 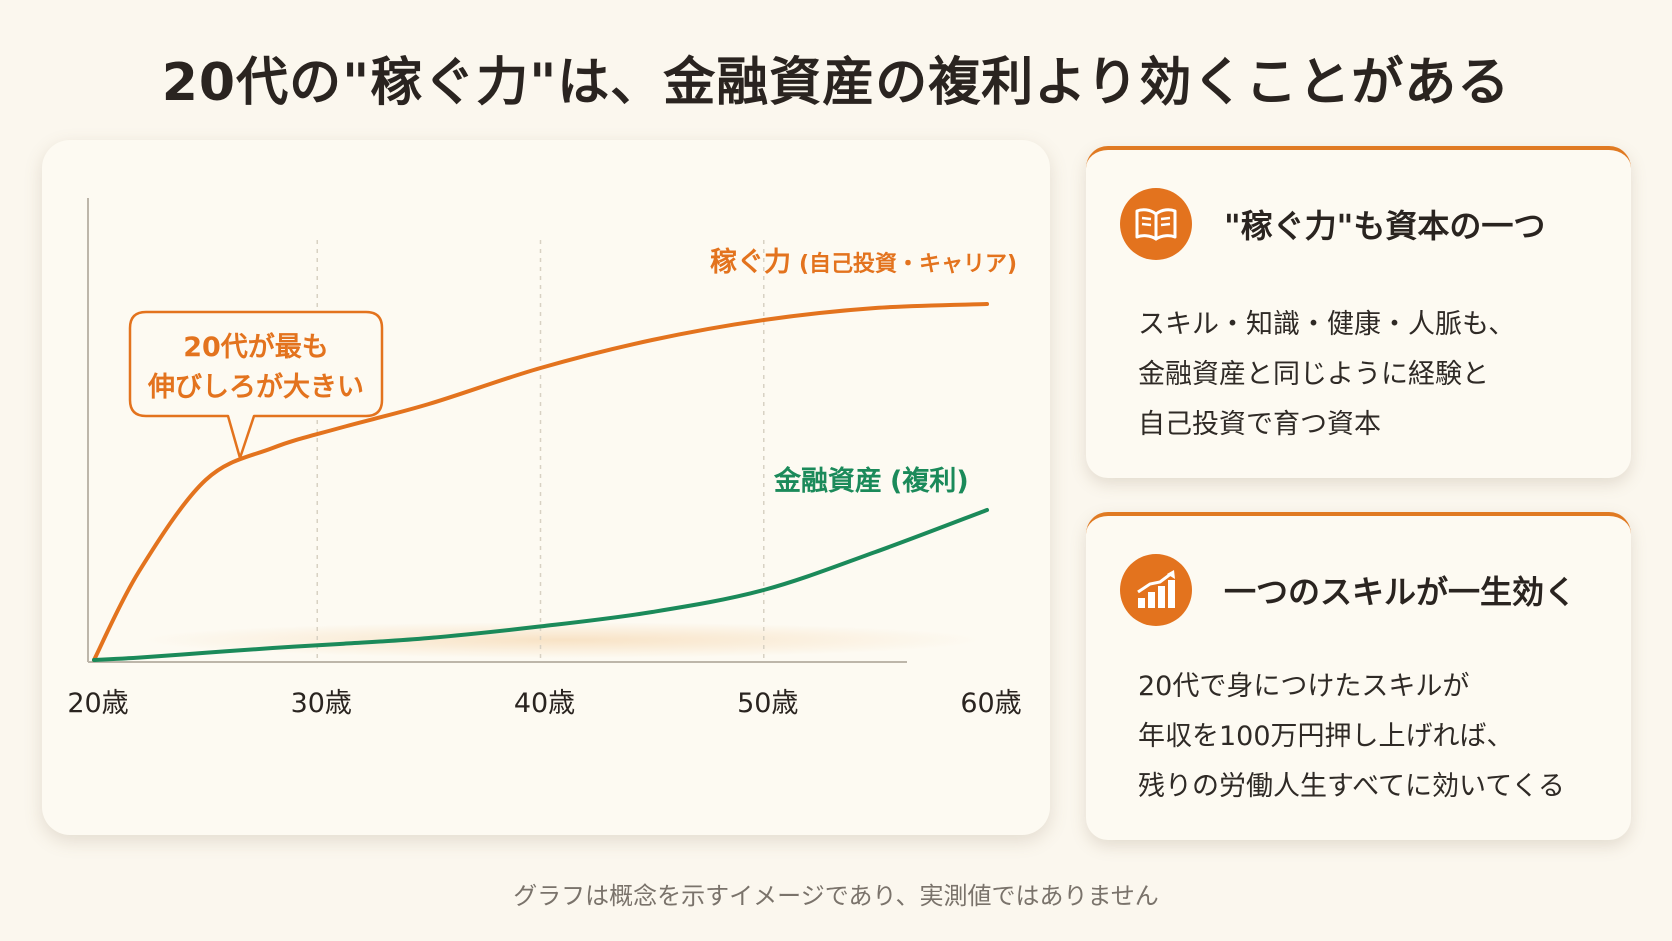 I want to click on card-line: スキル・知識・健康・人脈も、, so click(x=1327, y=324).